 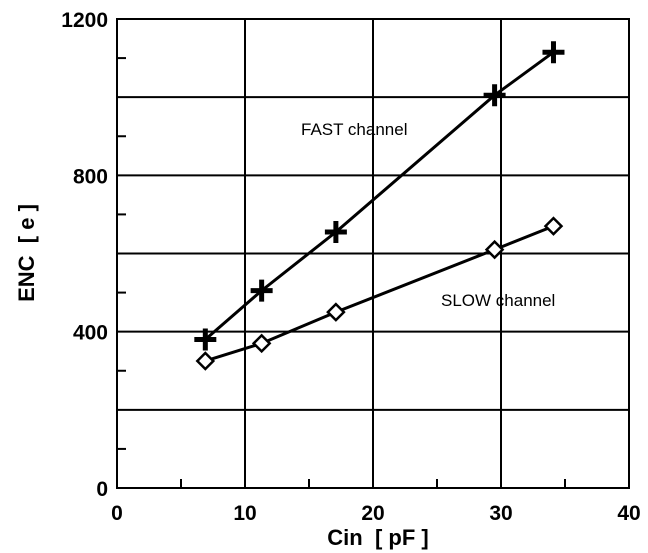 I want to click on x-axis-title: Cin [ pF ], so click(x=377, y=537).